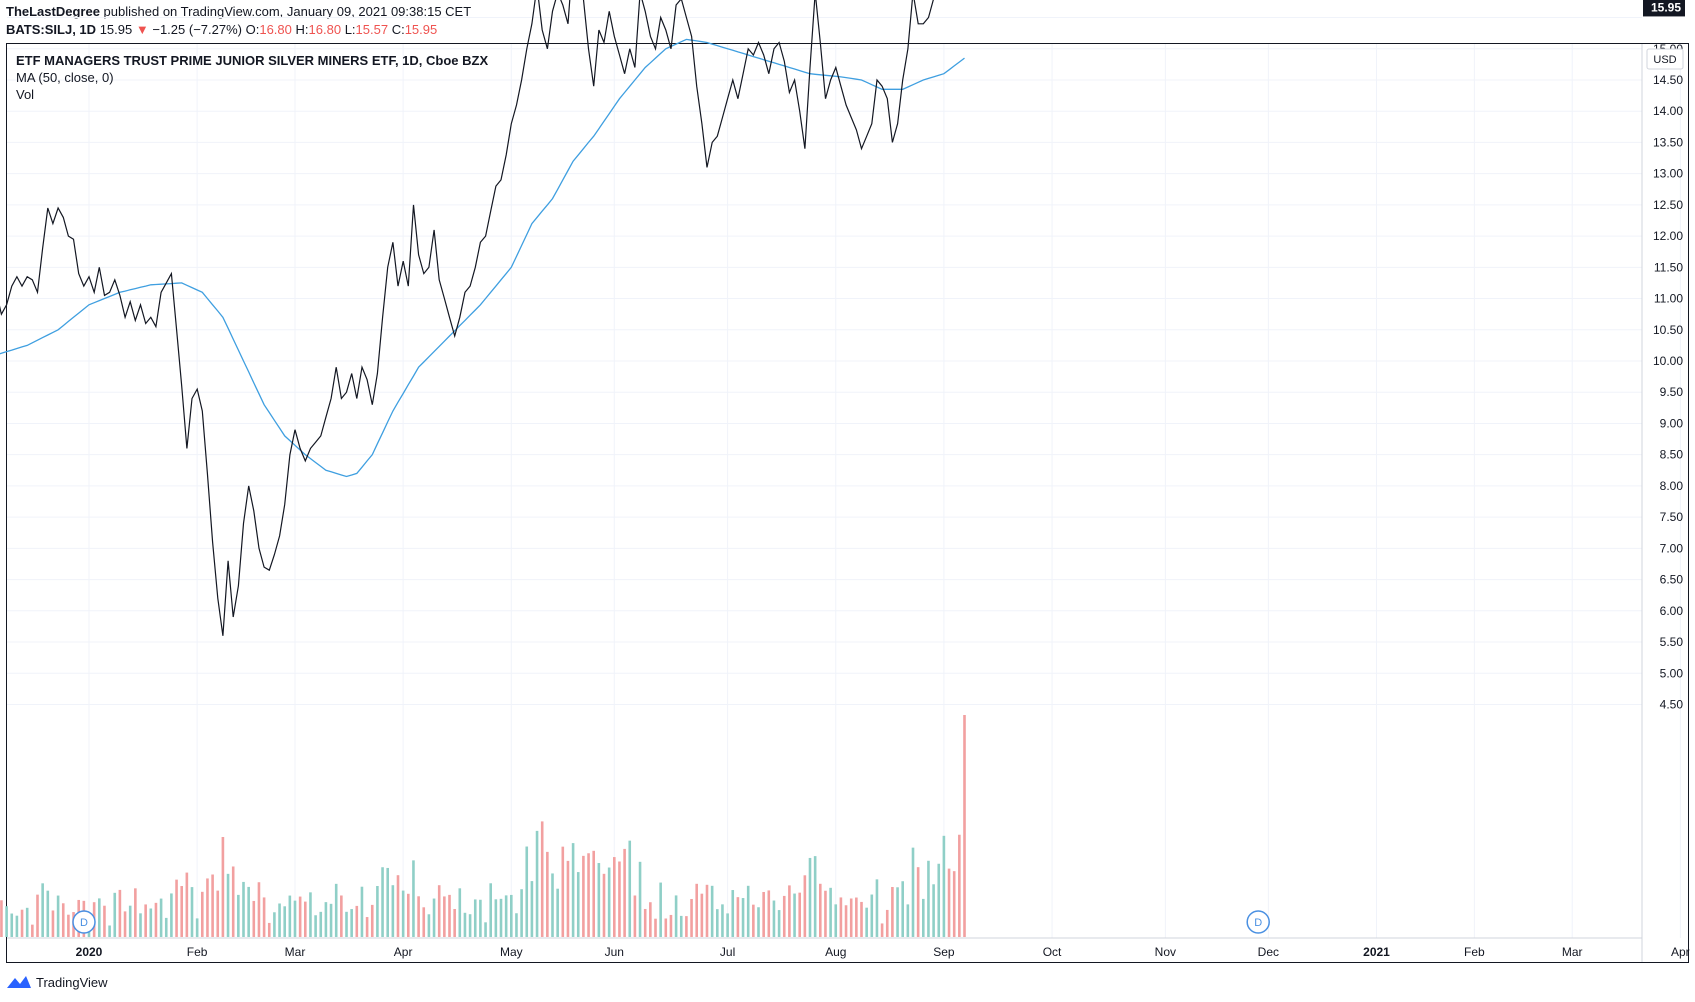 Image resolution: width=1695 pixels, height=1002 pixels. Describe the element at coordinates (65, 77) in the screenshot. I see `legend-ma: MA (50, close, 0)` at that location.